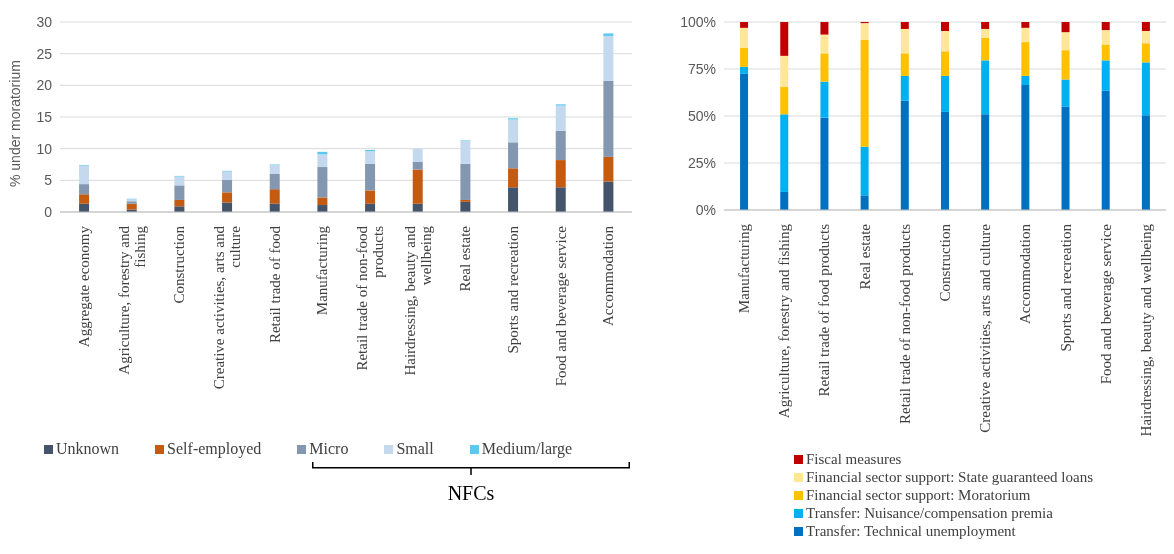 The image size is (1174, 554). Describe the element at coordinates (44, 85) in the screenshot. I see `y-tick-label: 20` at that location.